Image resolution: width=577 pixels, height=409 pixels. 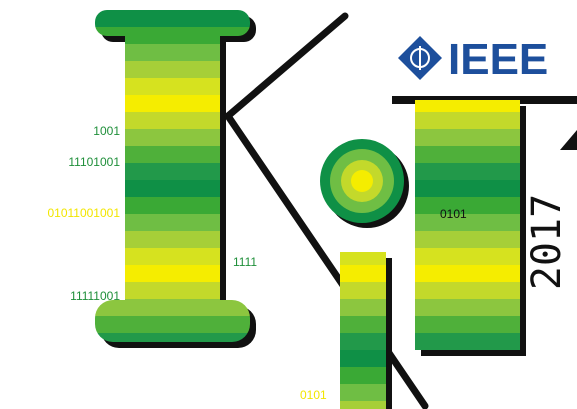 I want to click on binary-label: 1111, so click(x=245, y=262).